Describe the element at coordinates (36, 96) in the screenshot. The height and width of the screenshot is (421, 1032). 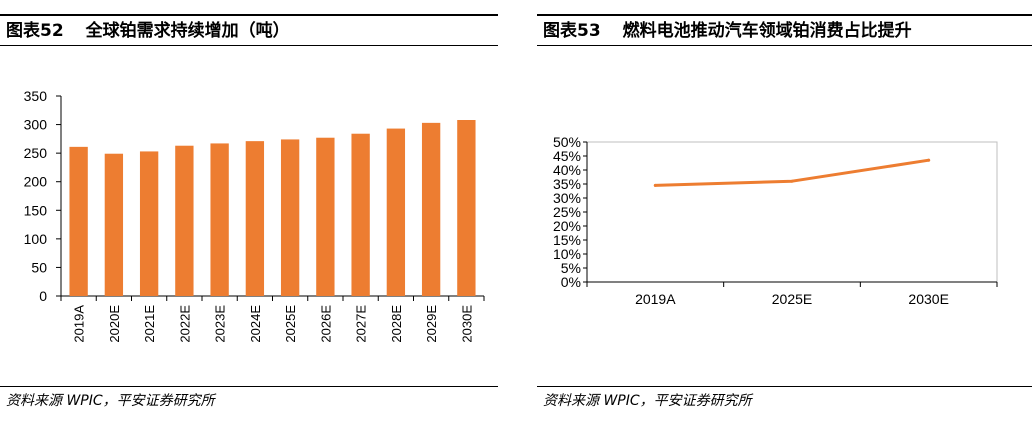
I see `y-tick-label: 350` at that location.